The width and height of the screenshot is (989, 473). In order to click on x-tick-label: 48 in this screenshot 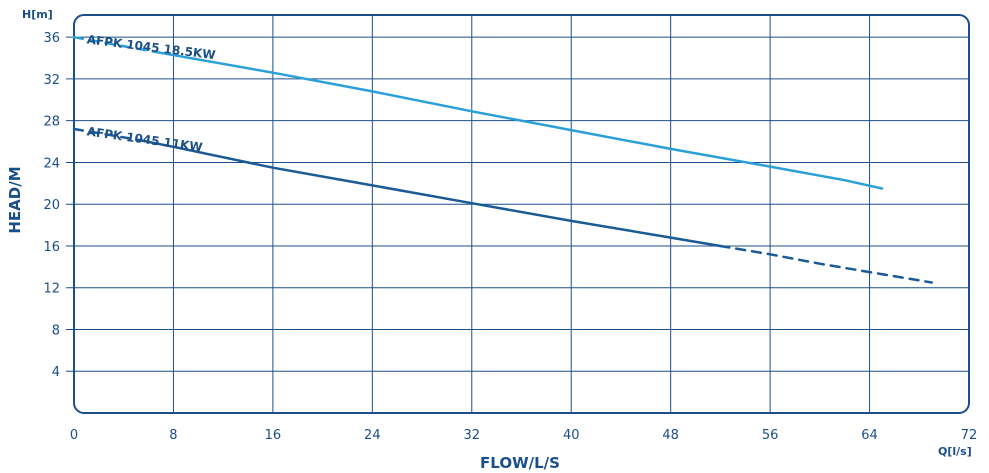, I will do `click(670, 435)`.